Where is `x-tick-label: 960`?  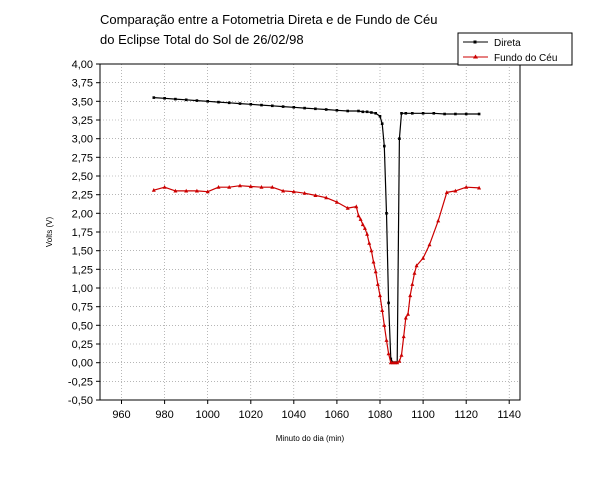
x-tick-label: 960 is located at coordinates (121, 415).